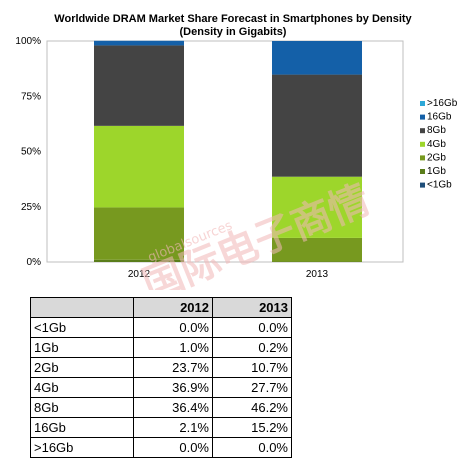 This screenshot has height=471, width=466. Describe the element at coordinates (28, 41) in the screenshot. I see `y-tick-label: 100%` at that location.